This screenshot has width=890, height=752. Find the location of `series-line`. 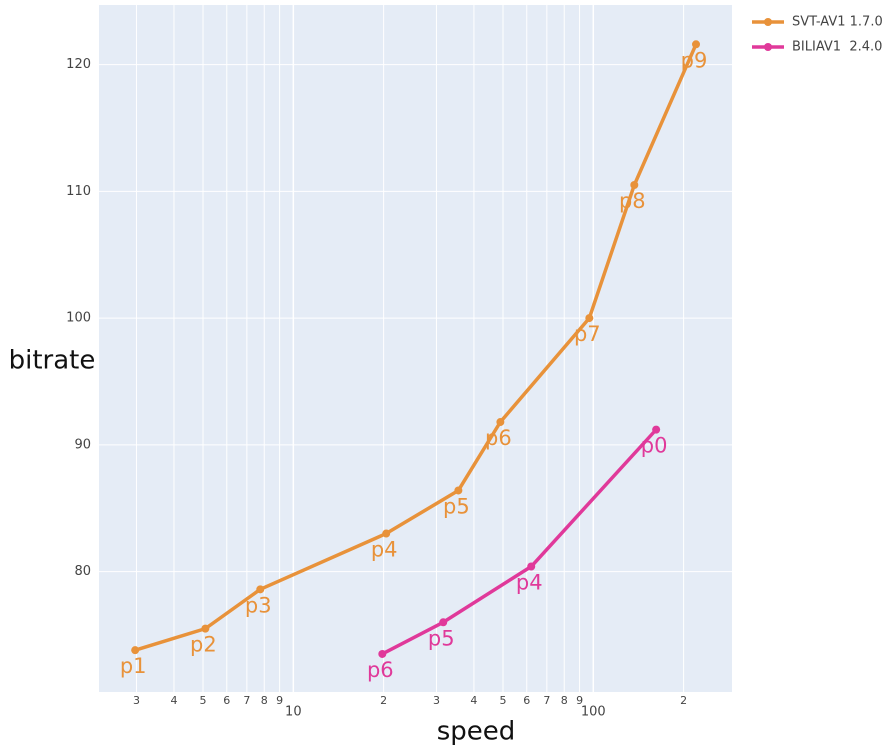

series-line is located at coordinates (519, 542).